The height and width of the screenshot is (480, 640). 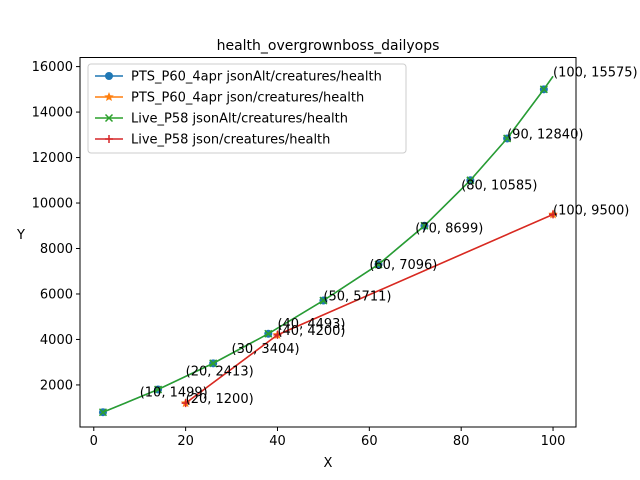 I want to click on legend-label: PTS_P60_4apr json/creatures/health, so click(x=247, y=98).